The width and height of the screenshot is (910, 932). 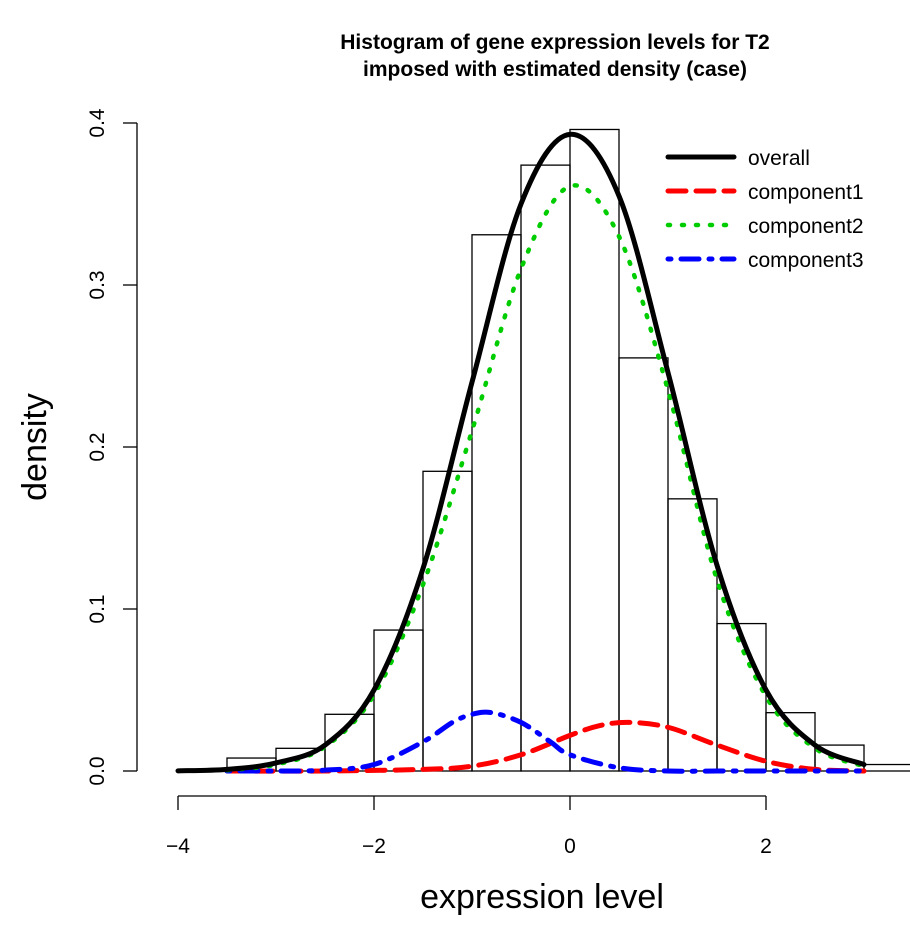 What do you see at coordinates (806, 260) in the screenshot?
I see `legend-label-component3: component3` at bounding box center [806, 260].